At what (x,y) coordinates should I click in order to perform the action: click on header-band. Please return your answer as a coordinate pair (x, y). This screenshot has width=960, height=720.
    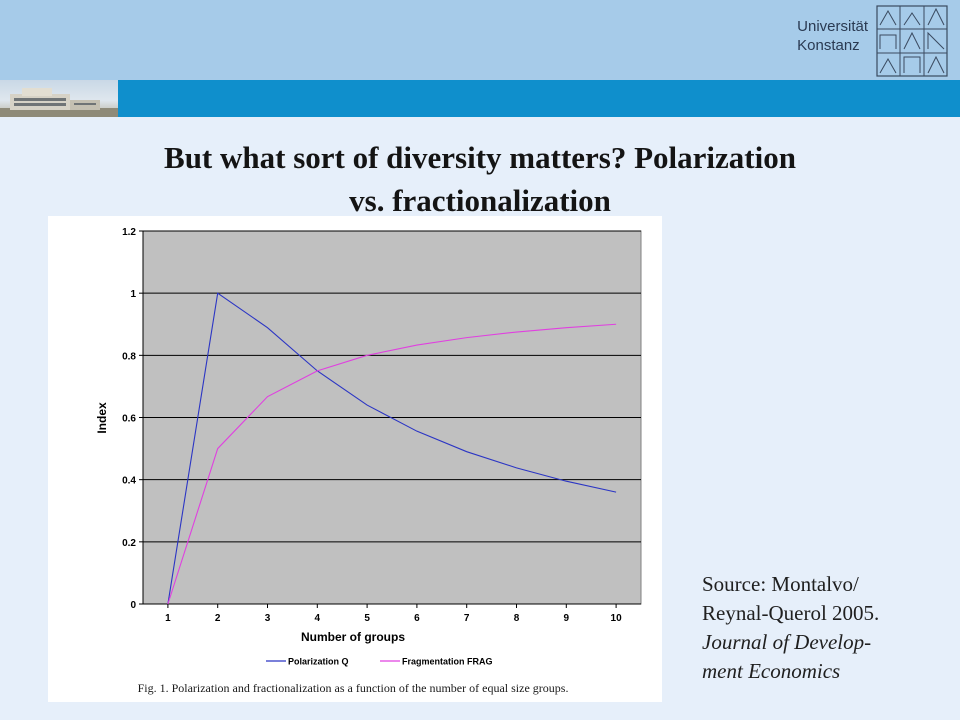
    Looking at the image, I should click on (480, 40).